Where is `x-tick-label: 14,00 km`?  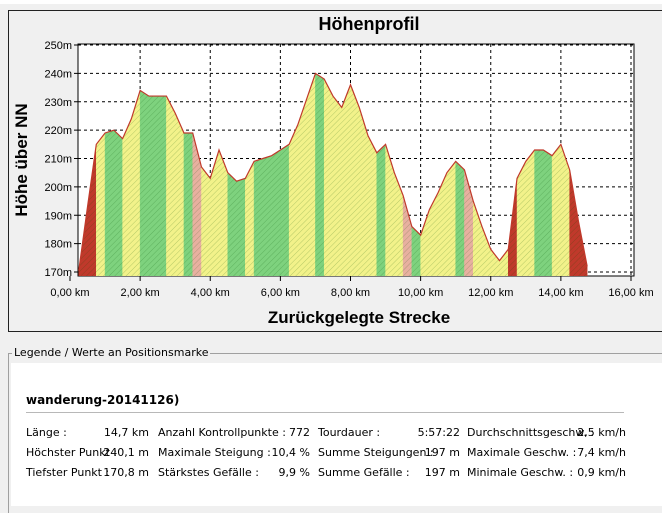
x-tick-label: 14,00 km is located at coordinates (560, 293).